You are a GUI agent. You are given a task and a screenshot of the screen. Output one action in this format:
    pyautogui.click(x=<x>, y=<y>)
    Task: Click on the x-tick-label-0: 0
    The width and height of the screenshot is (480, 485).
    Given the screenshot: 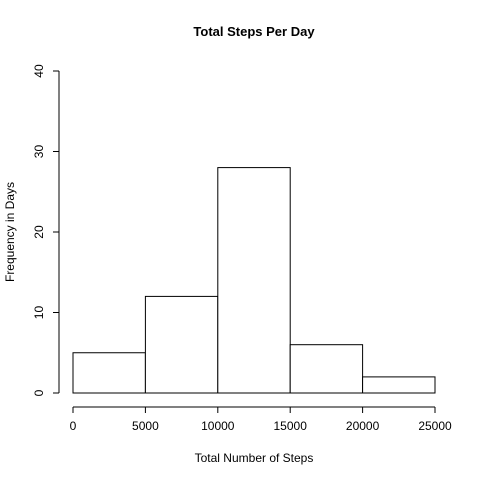 What is the action you would take?
    pyautogui.click(x=73, y=426)
    